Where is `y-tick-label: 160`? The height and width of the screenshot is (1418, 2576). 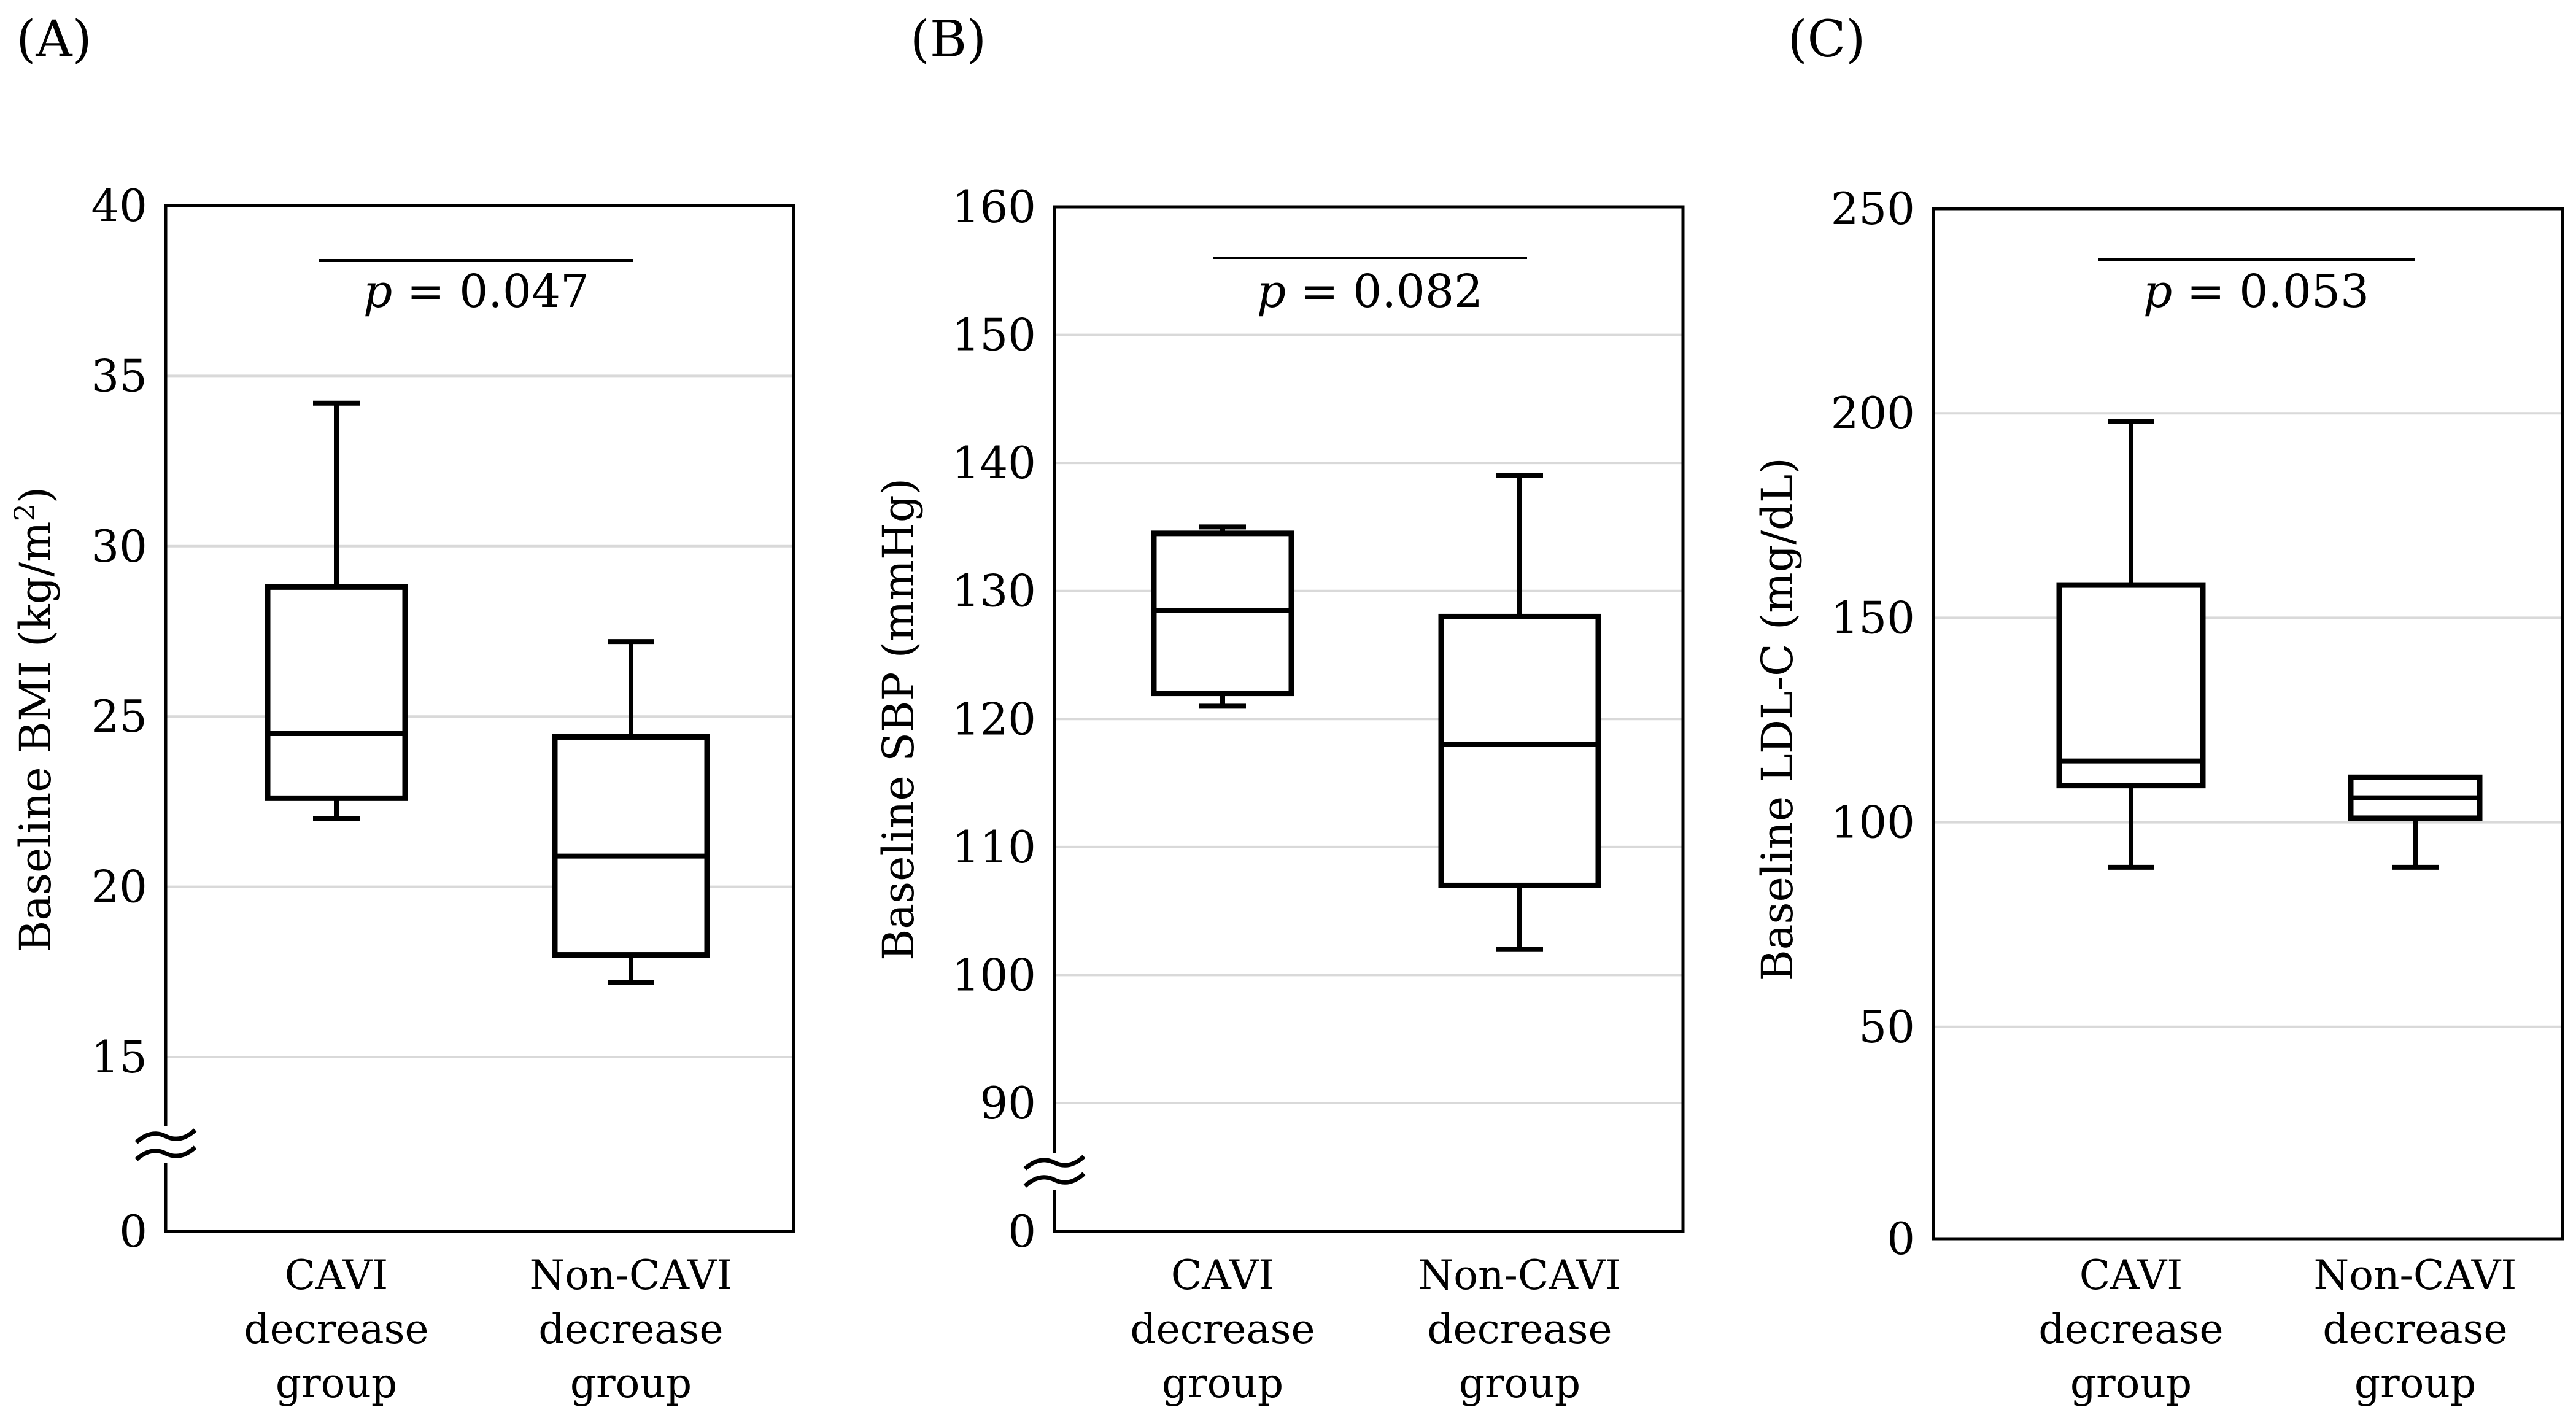 y-tick-label: 160 is located at coordinates (994, 207).